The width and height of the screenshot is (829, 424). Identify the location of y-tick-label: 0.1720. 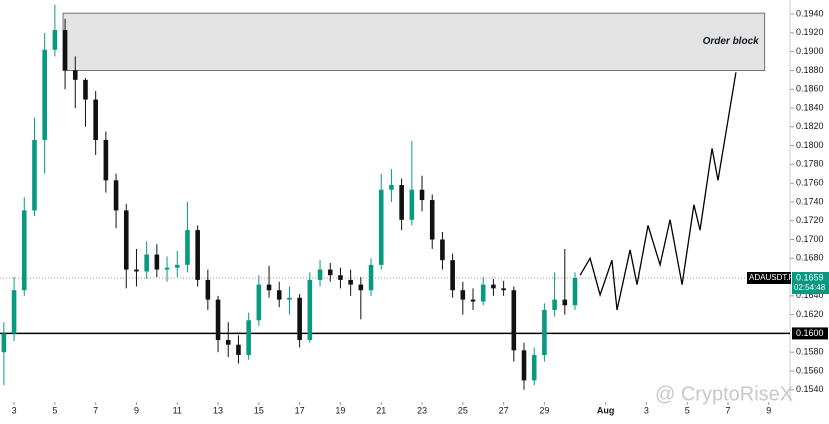
(810, 220).